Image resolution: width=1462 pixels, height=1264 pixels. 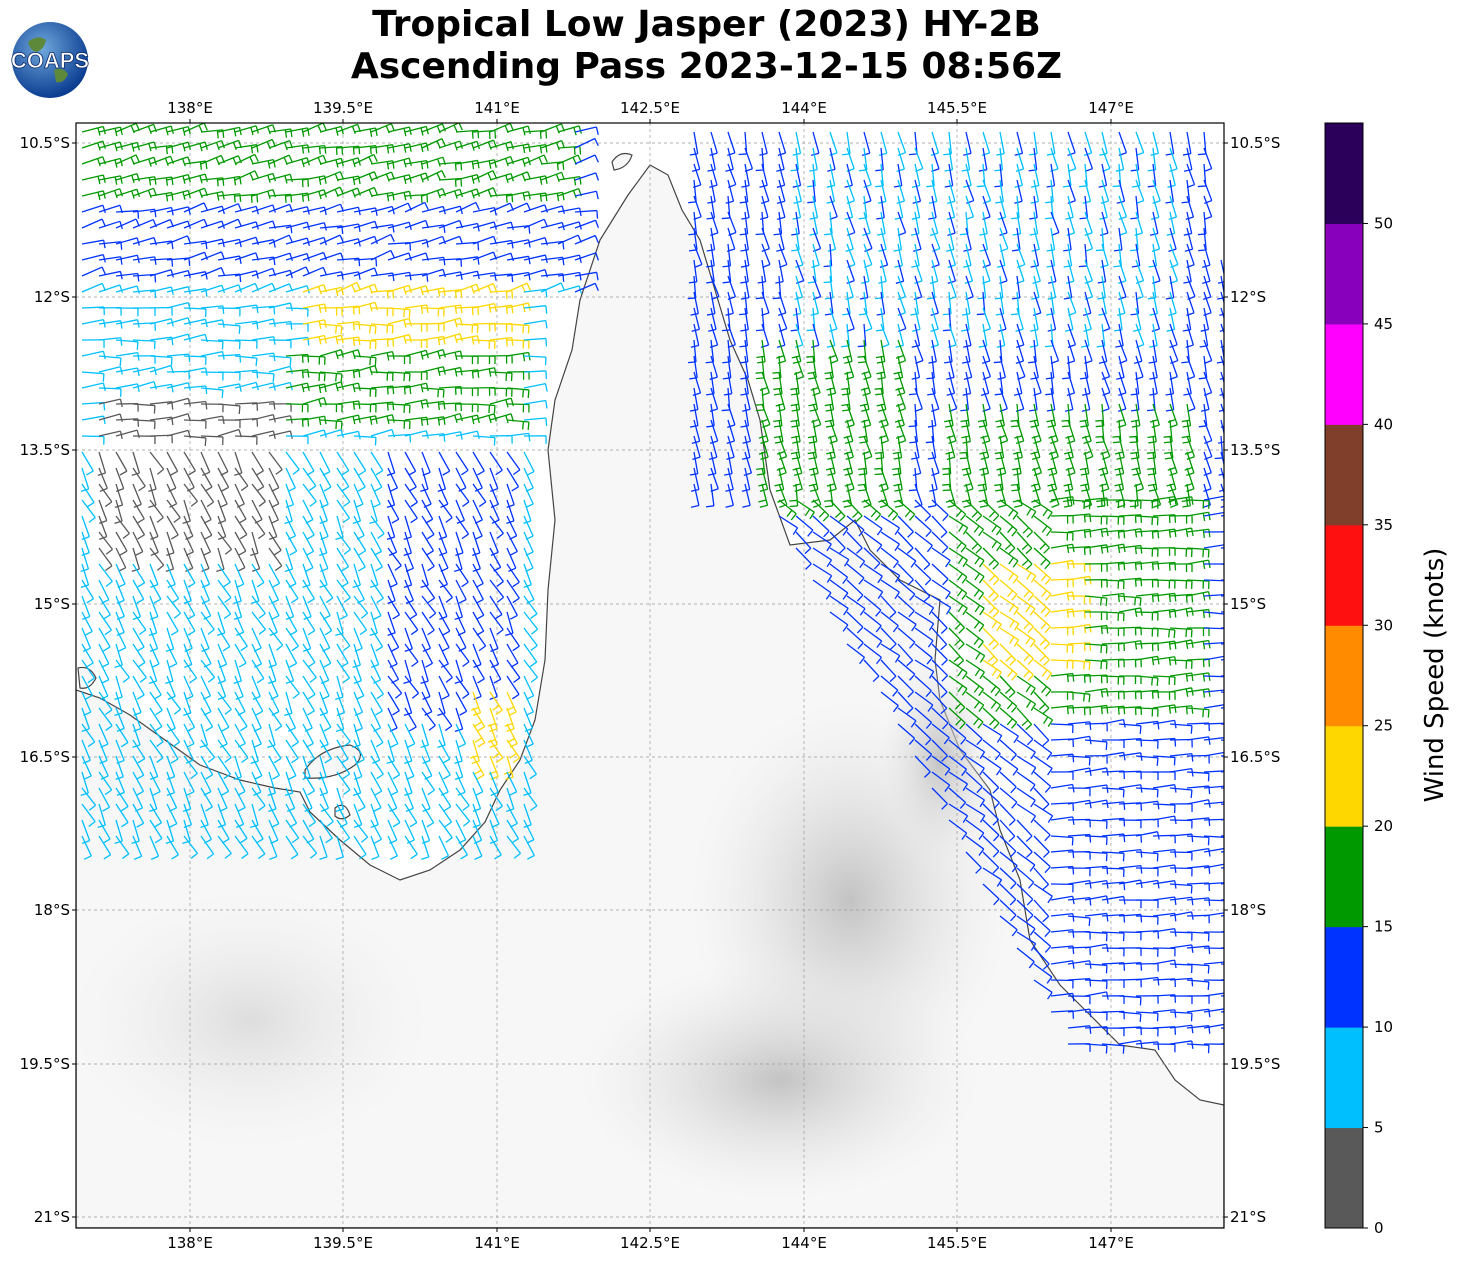 What do you see at coordinates (45, 450) in the screenshot?
I see `lat-tick-label: 13.5°S` at bounding box center [45, 450].